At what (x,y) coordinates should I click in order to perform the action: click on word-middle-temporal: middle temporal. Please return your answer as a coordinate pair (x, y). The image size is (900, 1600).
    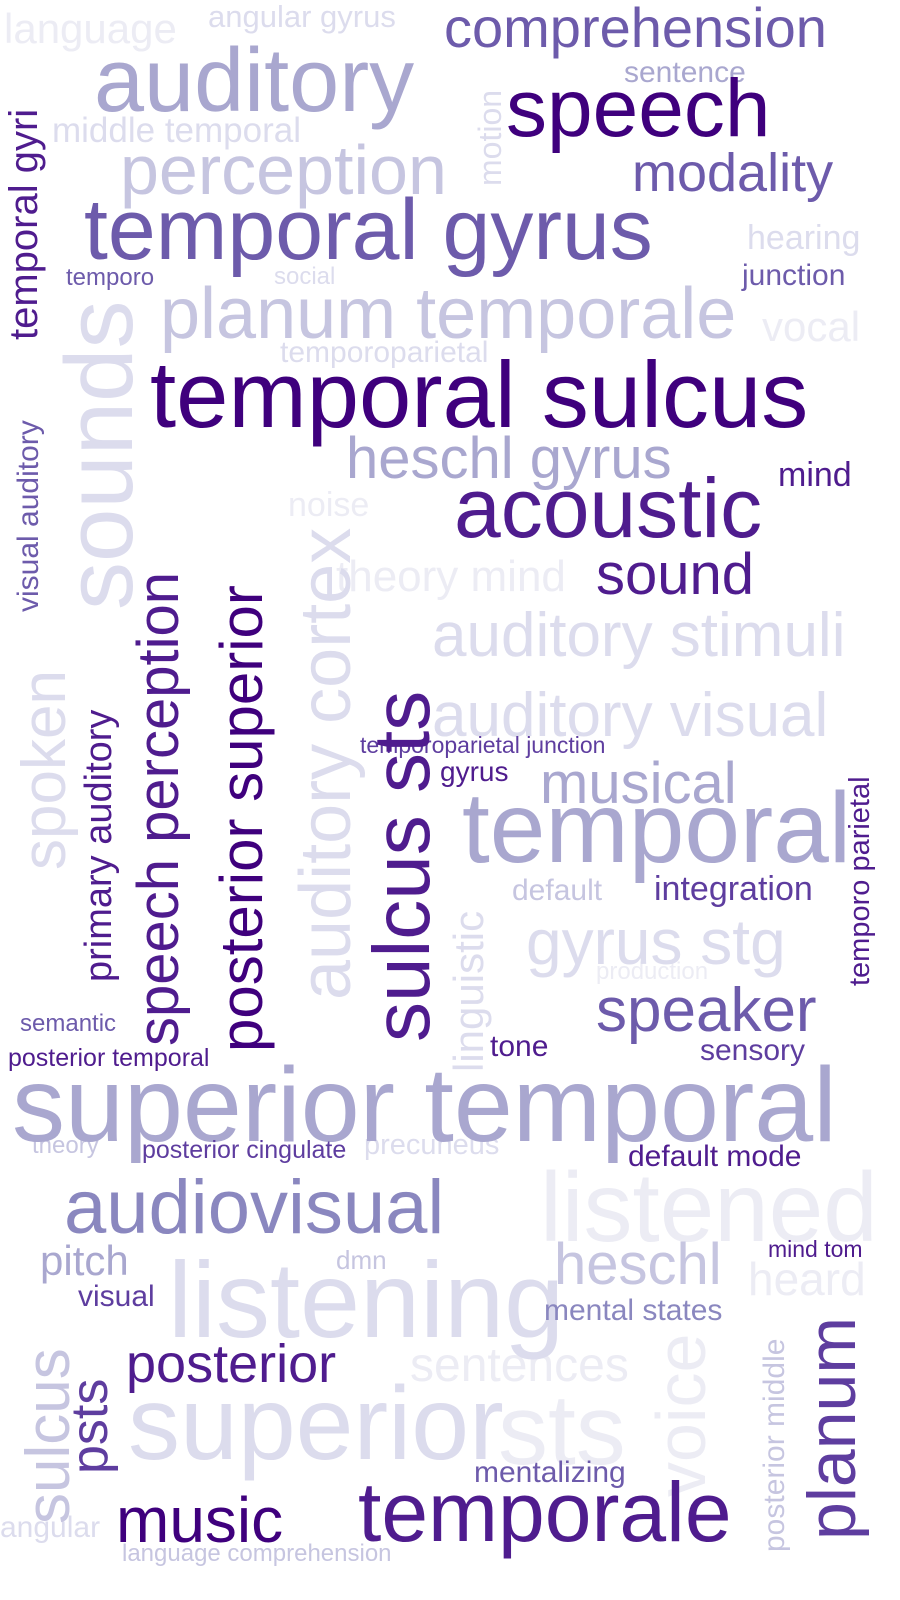
    Looking at the image, I should click on (176, 130).